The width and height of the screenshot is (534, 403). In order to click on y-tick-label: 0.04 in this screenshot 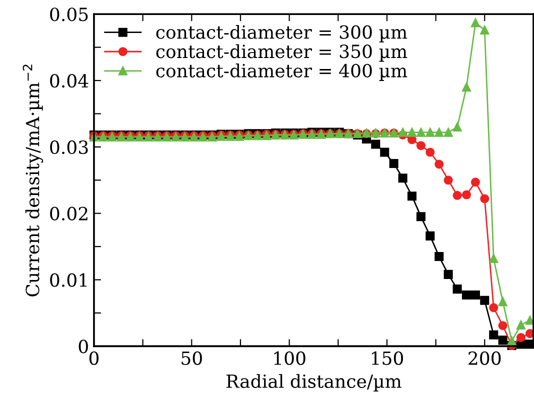, I will do `click(69, 81)`.